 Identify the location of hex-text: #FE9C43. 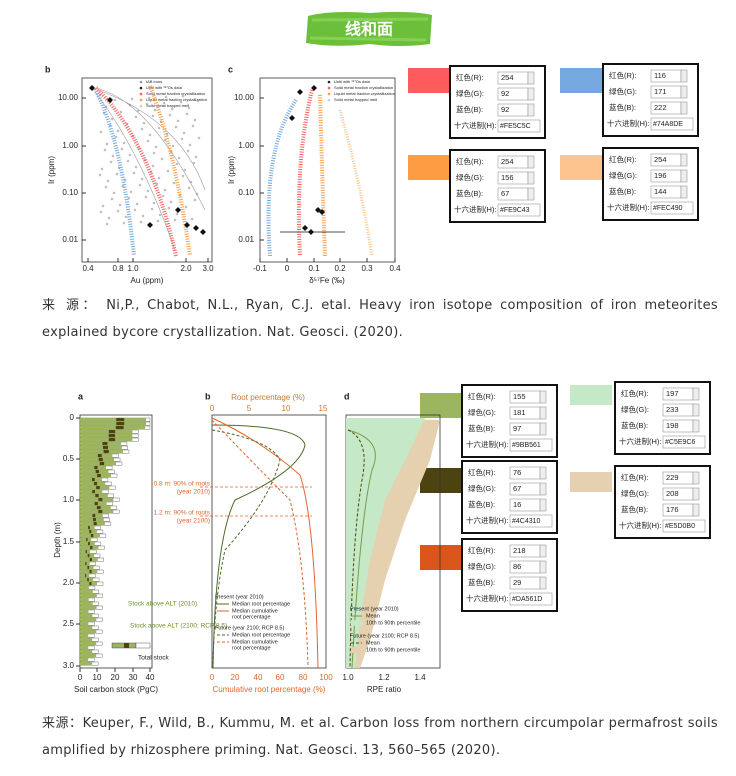
(515, 210).